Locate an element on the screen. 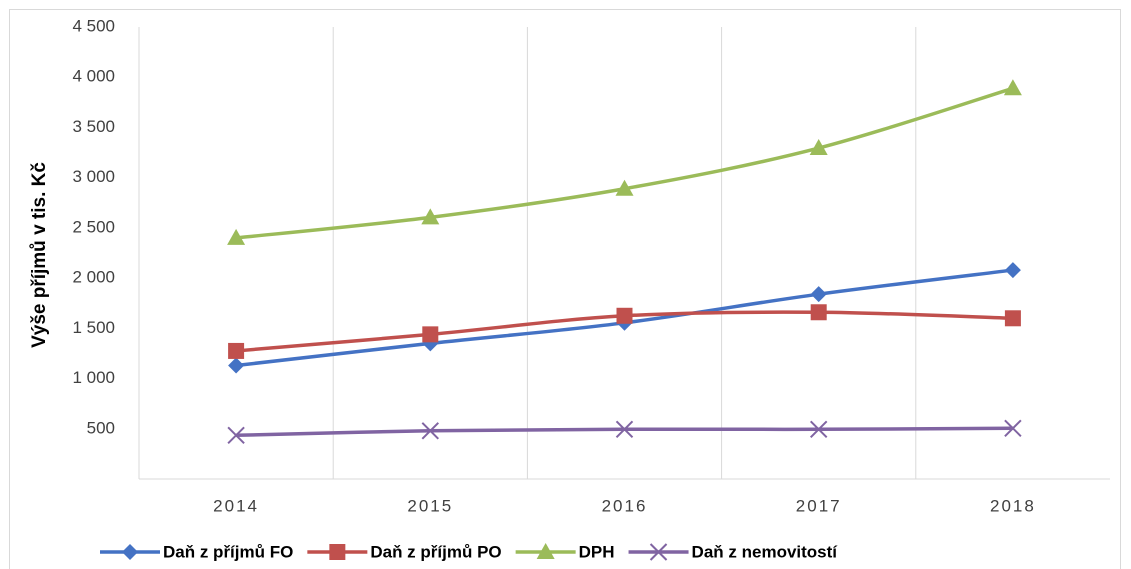  y-tick-label: 3 000 is located at coordinates (93, 176).